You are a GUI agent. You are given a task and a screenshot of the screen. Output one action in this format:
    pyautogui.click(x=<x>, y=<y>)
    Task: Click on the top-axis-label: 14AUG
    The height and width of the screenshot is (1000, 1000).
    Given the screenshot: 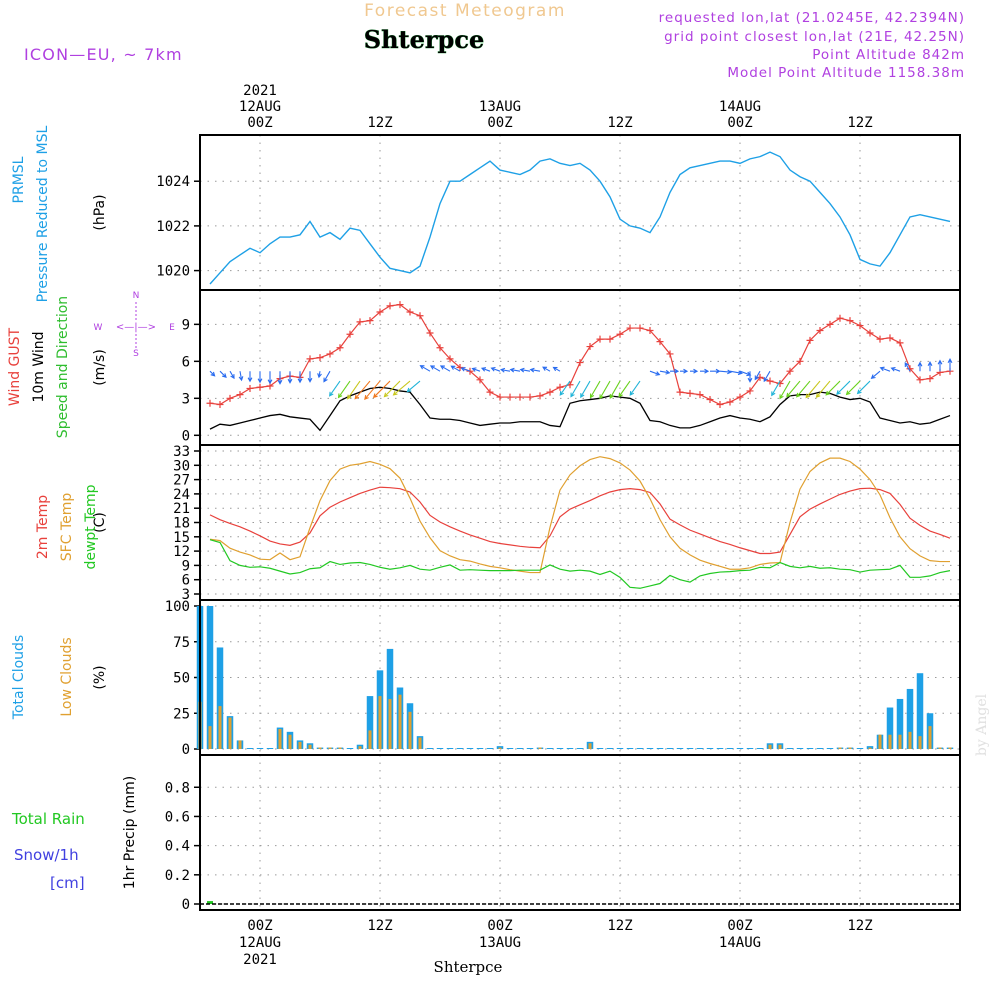 What is the action you would take?
    pyautogui.click(x=740, y=107)
    